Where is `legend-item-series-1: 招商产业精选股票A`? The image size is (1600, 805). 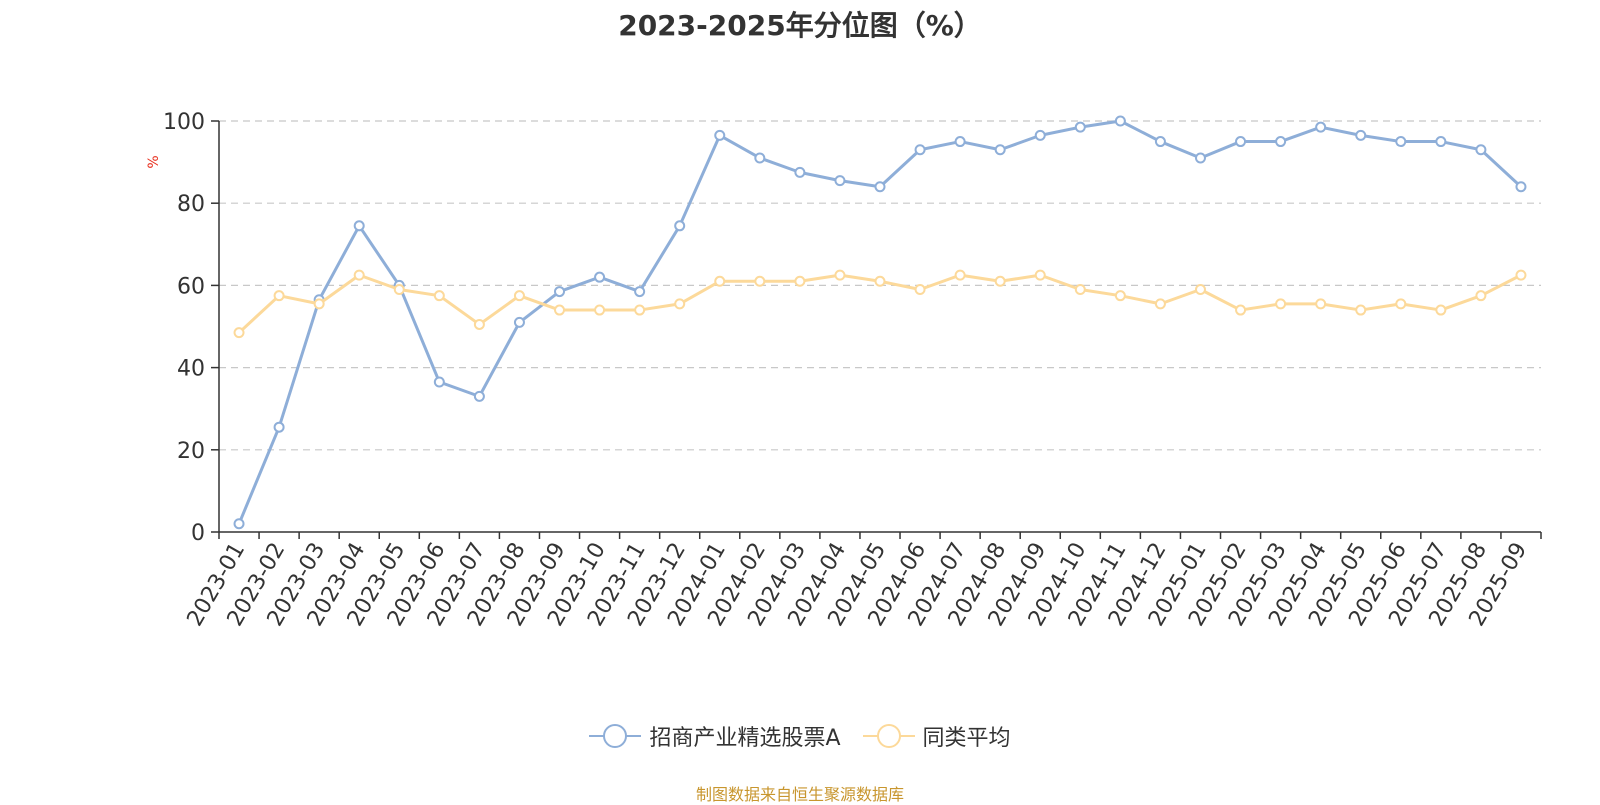
legend-item-series-1: 招商产业精选股票A is located at coordinates (715, 736).